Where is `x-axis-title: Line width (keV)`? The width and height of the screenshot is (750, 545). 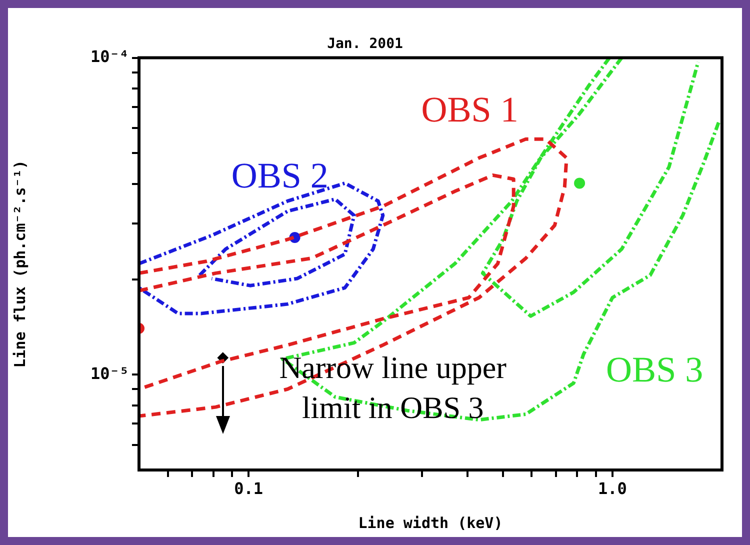 x-axis-title: Line width (keV) is located at coordinates (430, 523).